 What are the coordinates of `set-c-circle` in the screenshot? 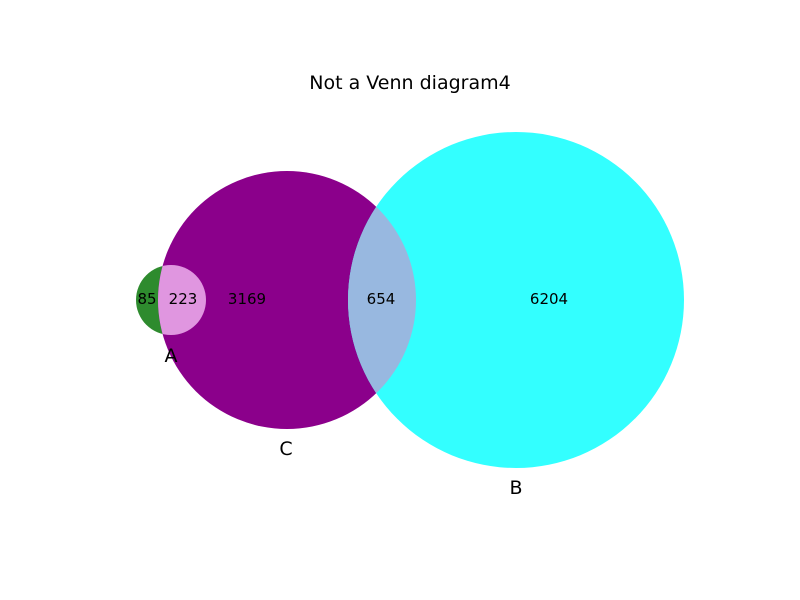 It's located at (287, 300).